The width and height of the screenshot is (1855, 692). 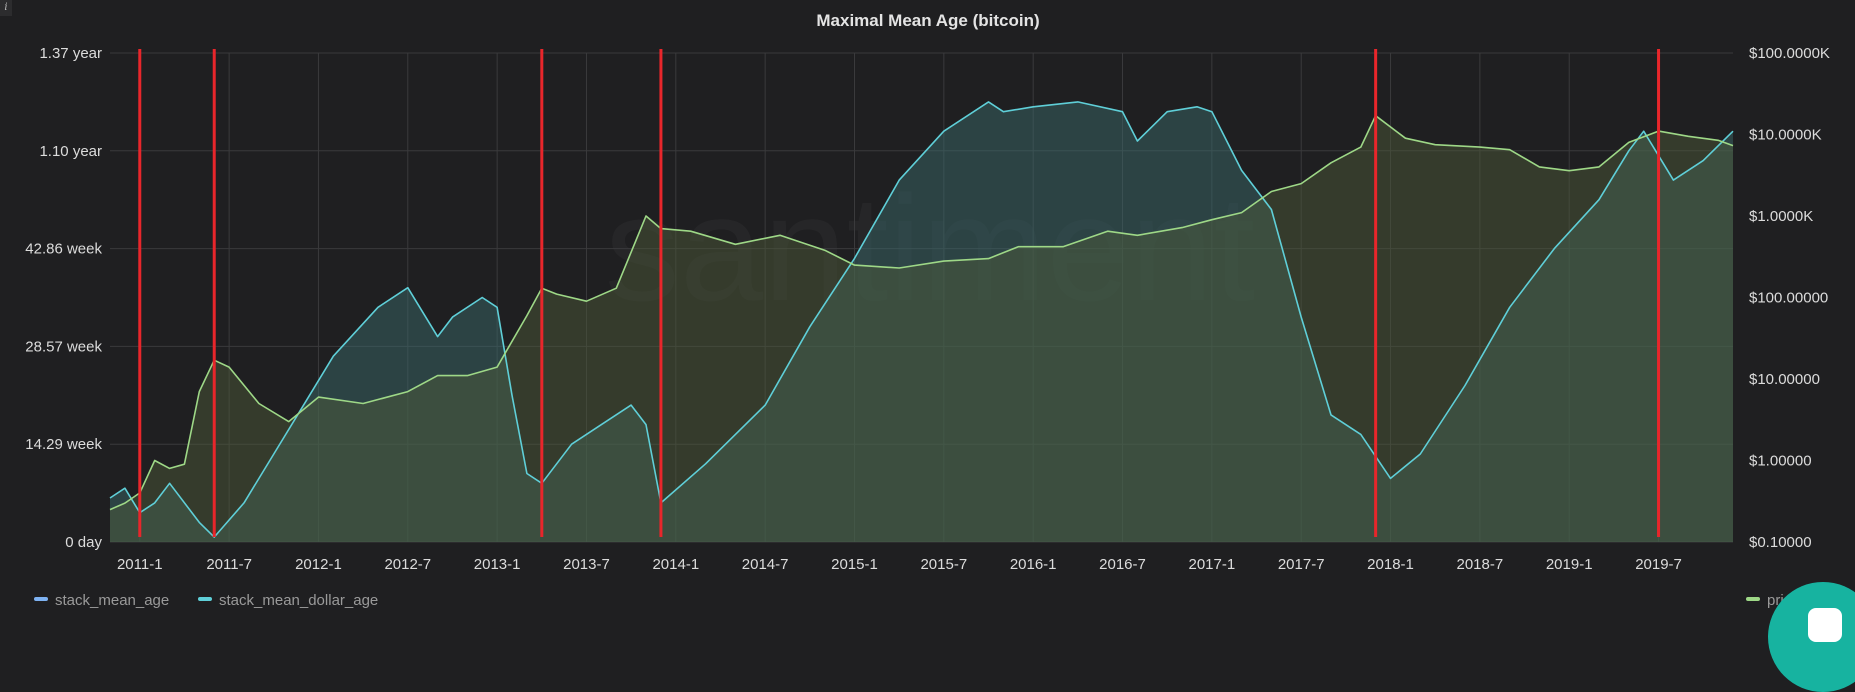 What do you see at coordinates (70, 151) in the screenshot?
I see `y-left-tick-label: 1.10 year` at bounding box center [70, 151].